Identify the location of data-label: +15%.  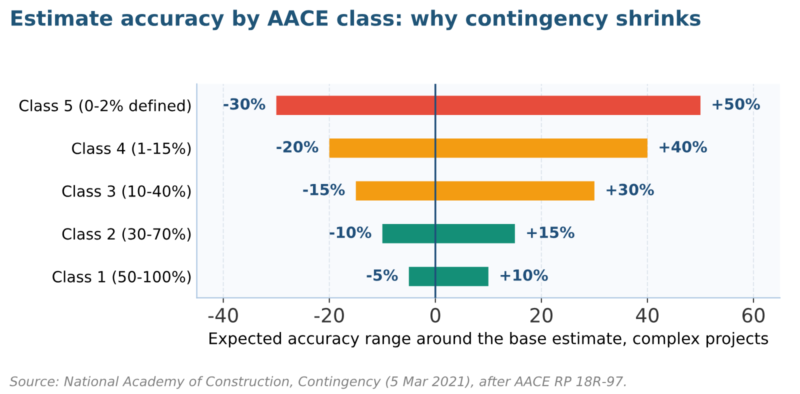
(550, 232).